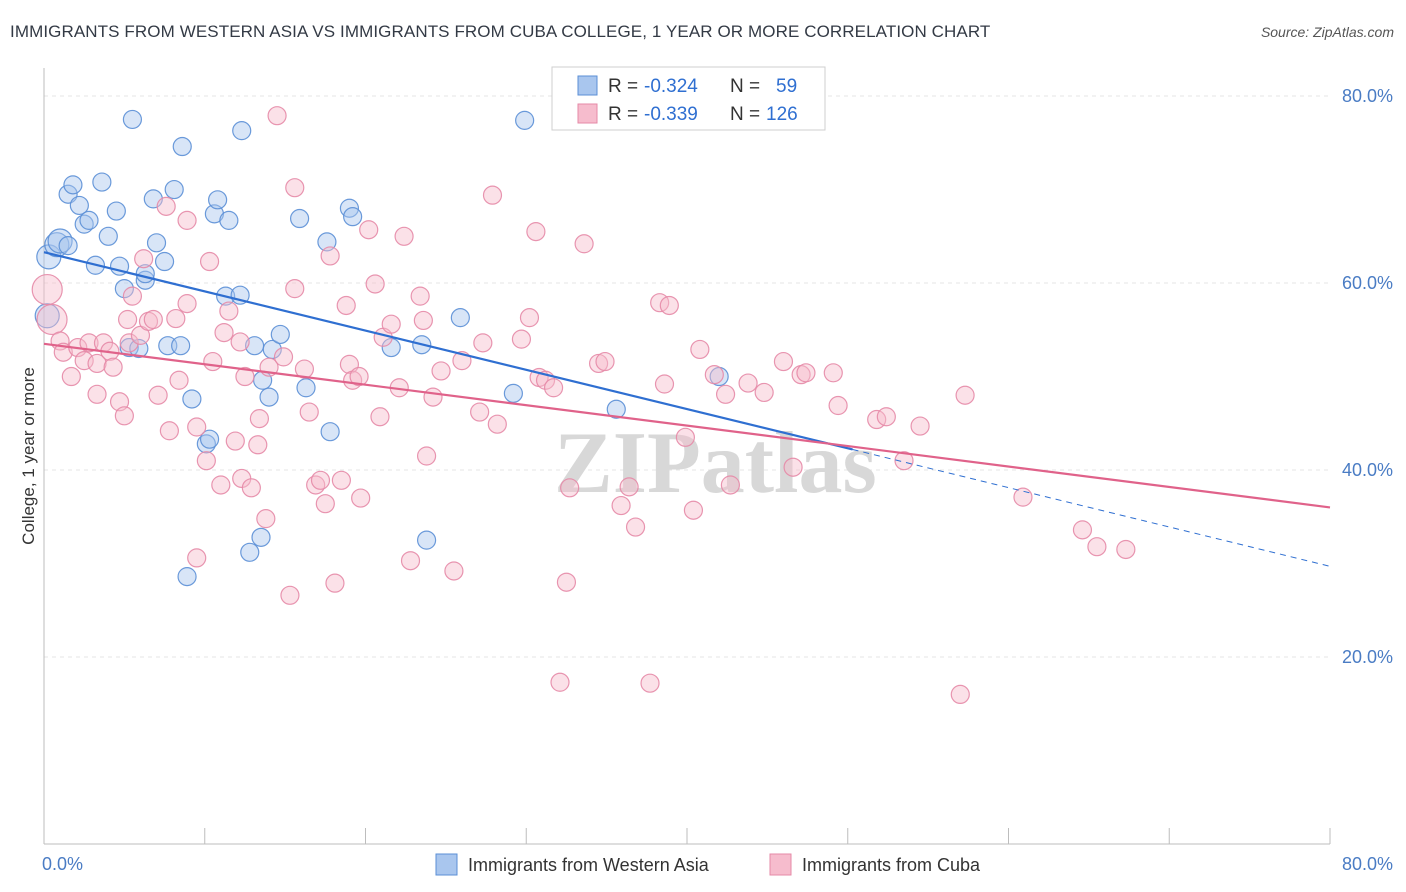 This screenshot has width=1406, height=892. Describe the element at coordinates (745, 114) in the screenshot. I see `legend-n-label-cuba: N =` at that location.